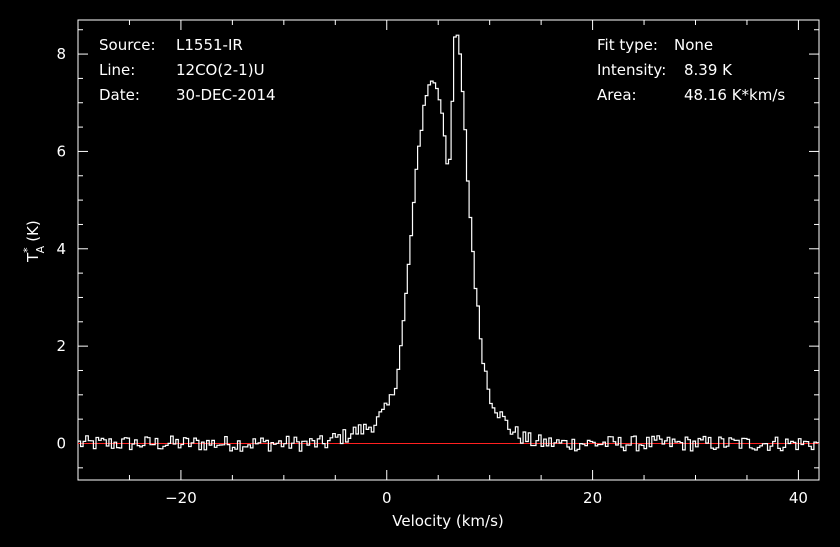 This screenshot has width=840, height=547. What do you see at coordinates (61, 443) in the screenshot?
I see `y-tick-label: 0` at bounding box center [61, 443].